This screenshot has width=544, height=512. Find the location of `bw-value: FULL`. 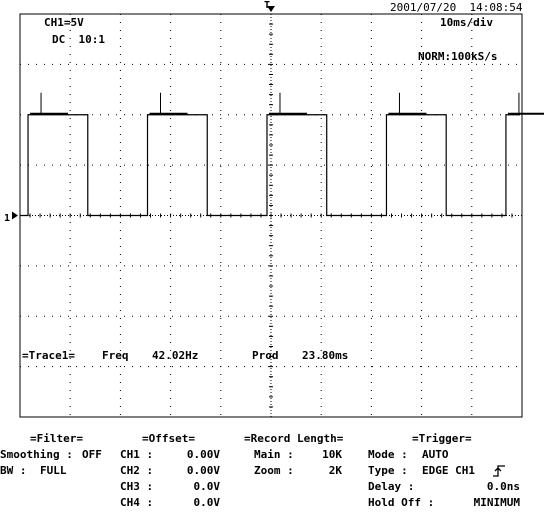

bw-value: FULL is located at coordinates (53, 470).